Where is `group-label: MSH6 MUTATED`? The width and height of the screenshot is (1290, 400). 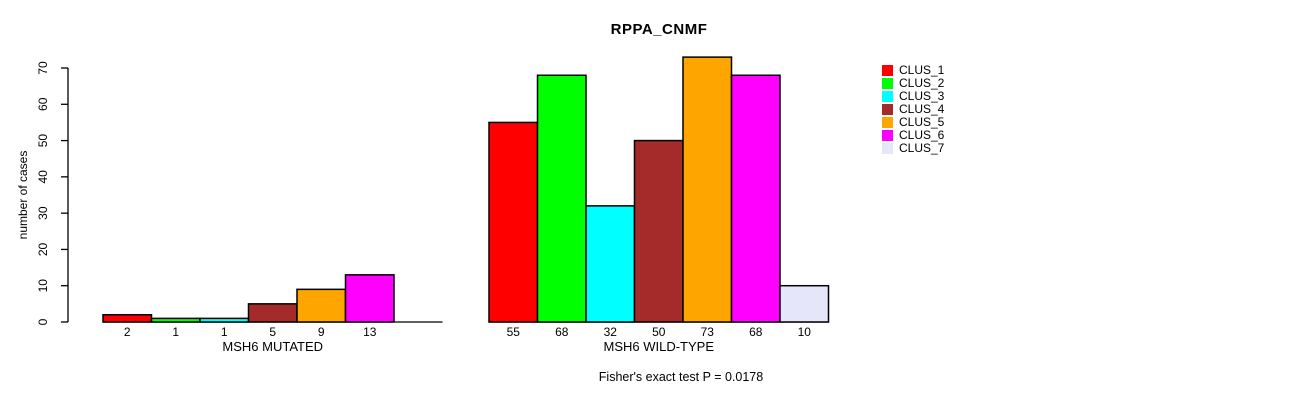 group-label: MSH6 MUTATED is located at coordinates (272, 346).